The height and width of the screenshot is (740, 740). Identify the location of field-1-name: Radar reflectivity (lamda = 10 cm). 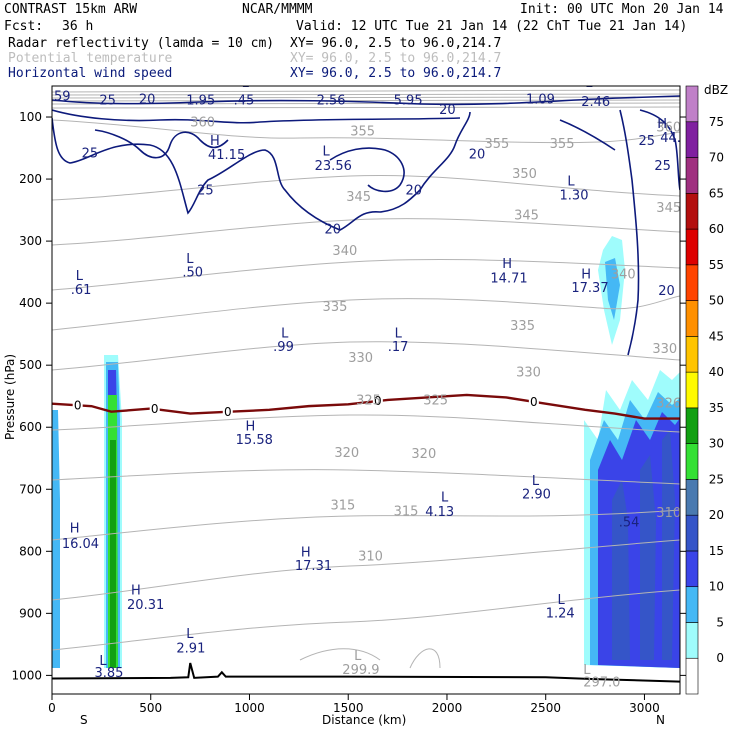
(141, 43).